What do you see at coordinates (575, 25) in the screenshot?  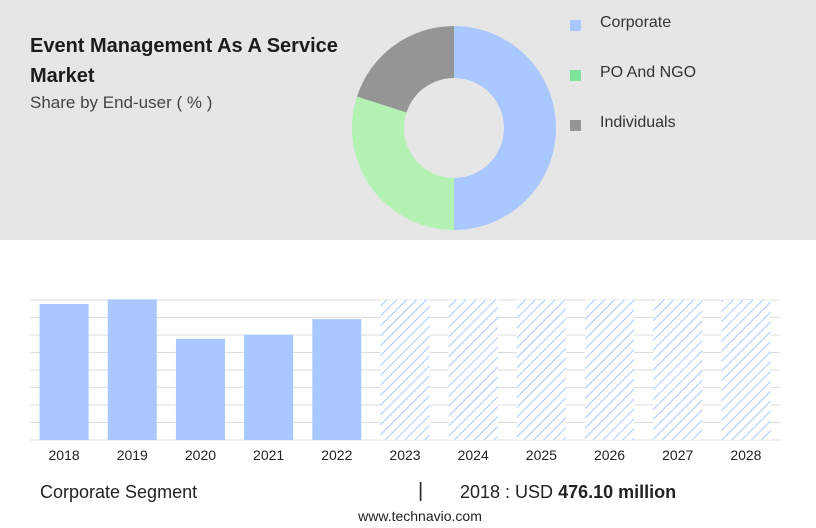 I see `legend-swatch-corporate` at bounding box center [575, 25].